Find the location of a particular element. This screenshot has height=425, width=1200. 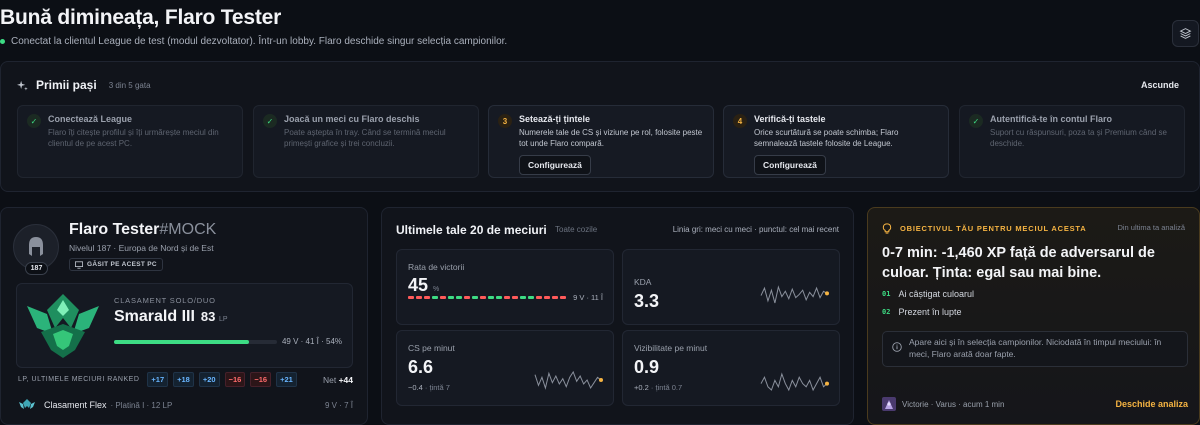

vision-label: Vizibilitate pe minut is located at coordinates (671, 348).